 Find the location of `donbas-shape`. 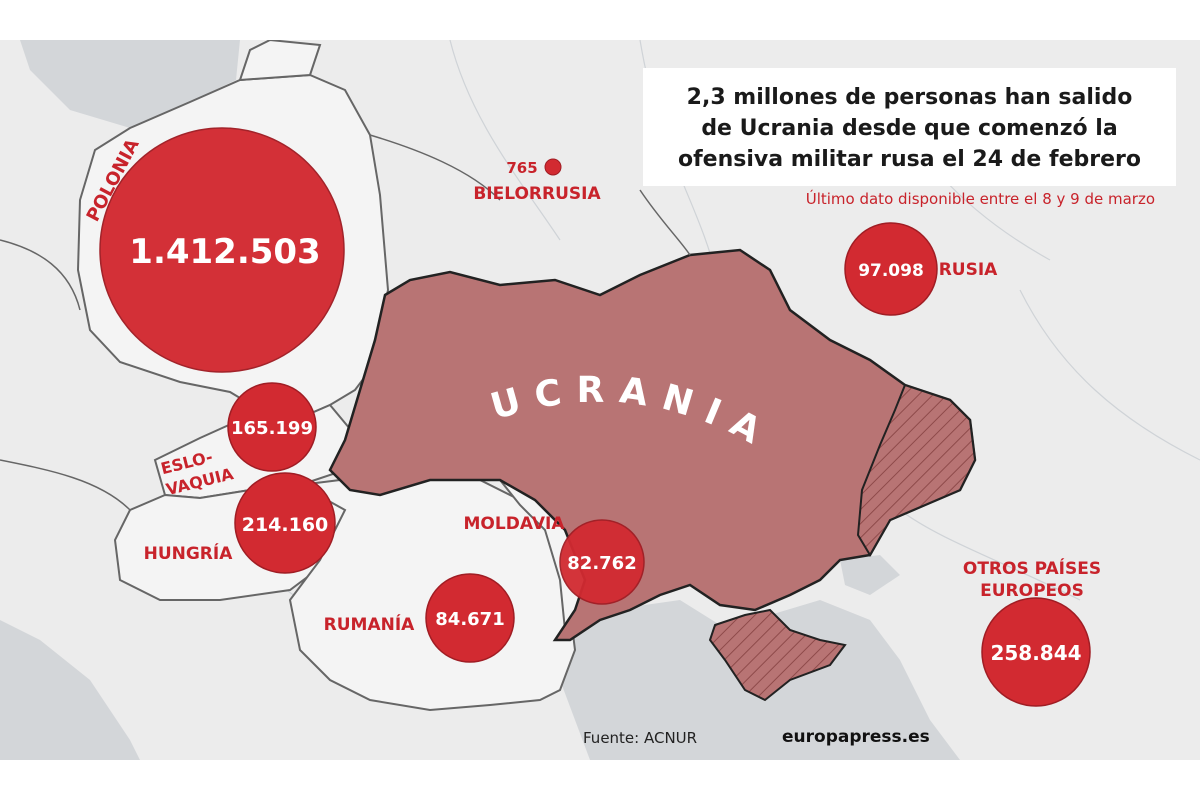

donbas-shape is located at coordinates (916, 470).